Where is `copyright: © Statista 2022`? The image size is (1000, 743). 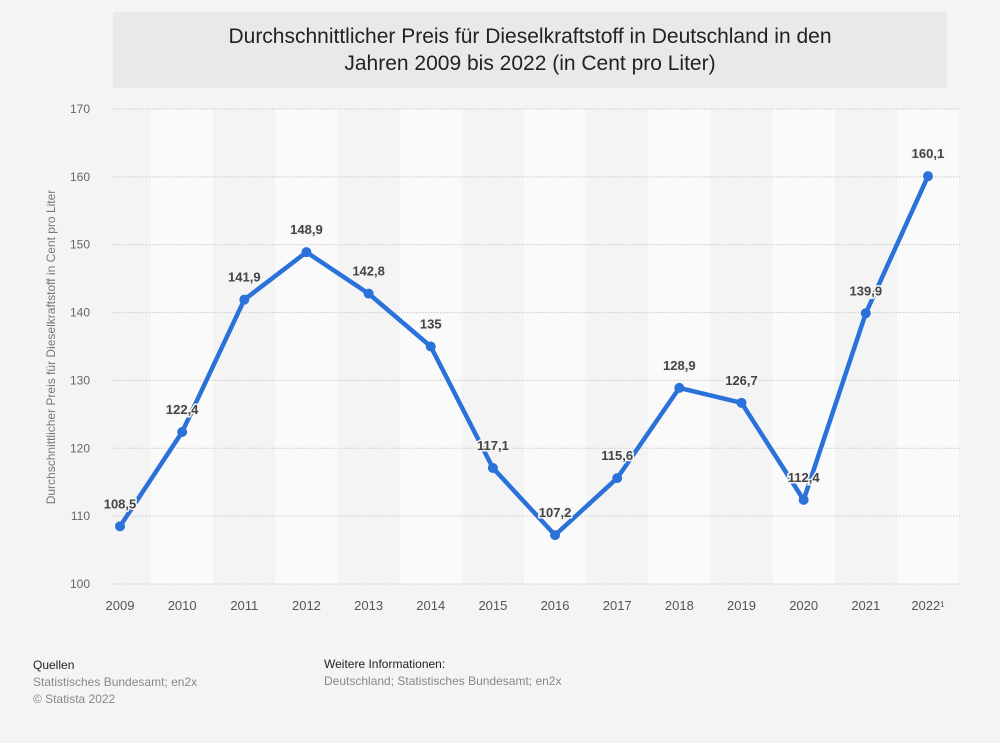 copyright: © Statista 2022 is located at coordinates (74, 699).